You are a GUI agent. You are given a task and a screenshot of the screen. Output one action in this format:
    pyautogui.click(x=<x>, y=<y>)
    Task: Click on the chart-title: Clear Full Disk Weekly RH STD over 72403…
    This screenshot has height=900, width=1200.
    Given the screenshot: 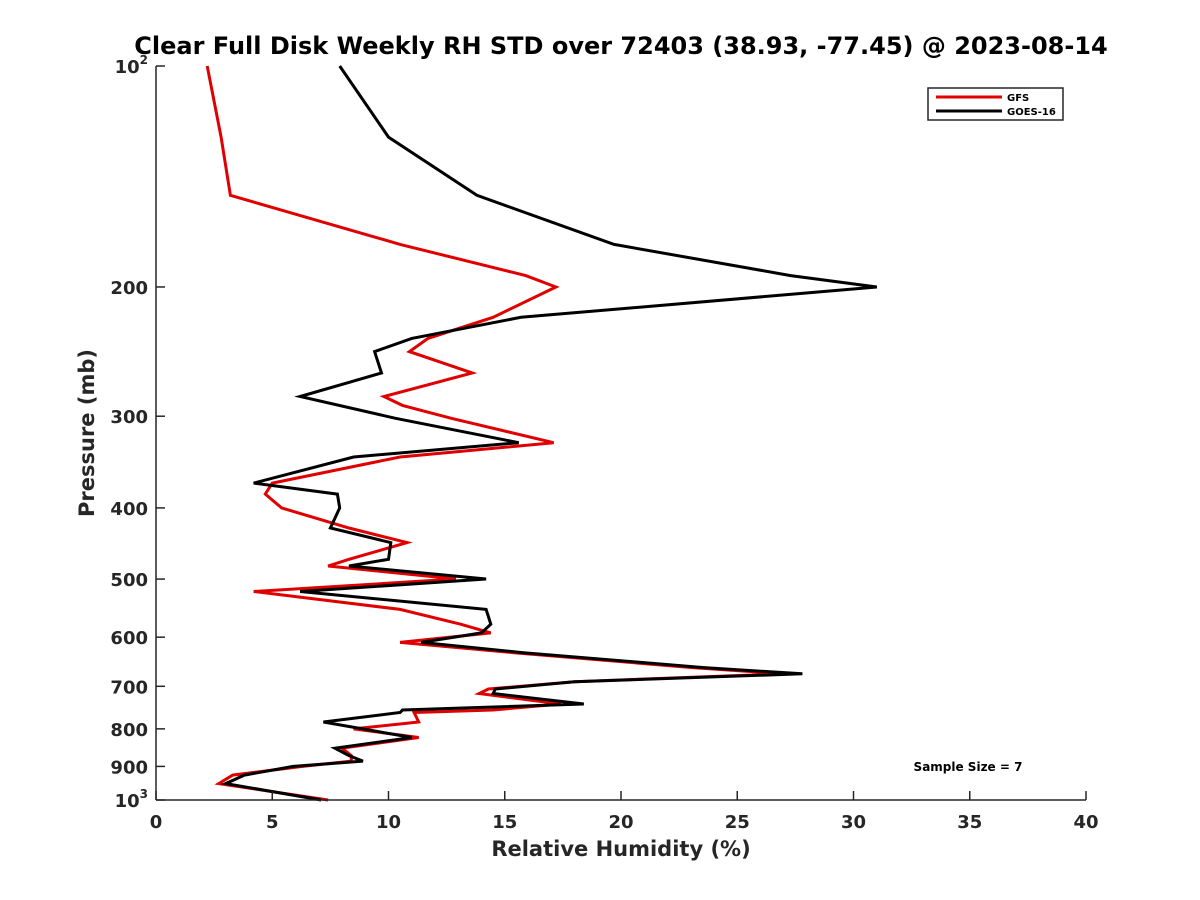 What is the action you would take?
    pyautogui.click(x=620, y=46)
    